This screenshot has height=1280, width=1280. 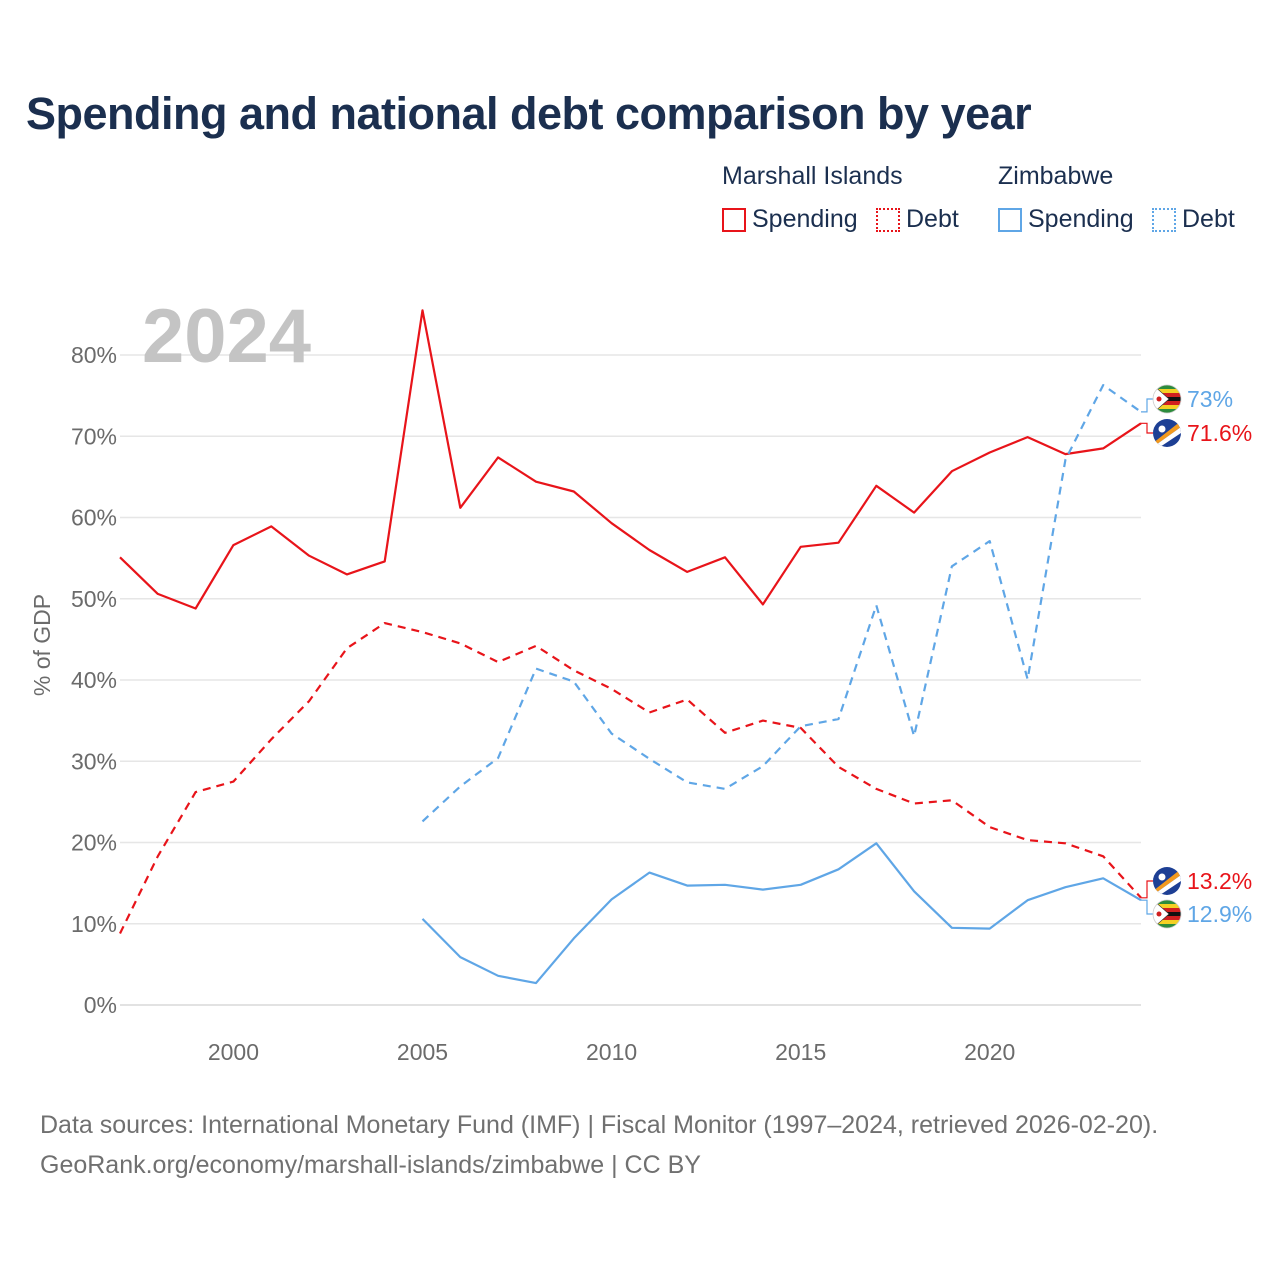 What do you see at coordinates (989, 1052) in the screenshot?
I see `x-tick-label: 2020` at bounding box center [989, 1052].